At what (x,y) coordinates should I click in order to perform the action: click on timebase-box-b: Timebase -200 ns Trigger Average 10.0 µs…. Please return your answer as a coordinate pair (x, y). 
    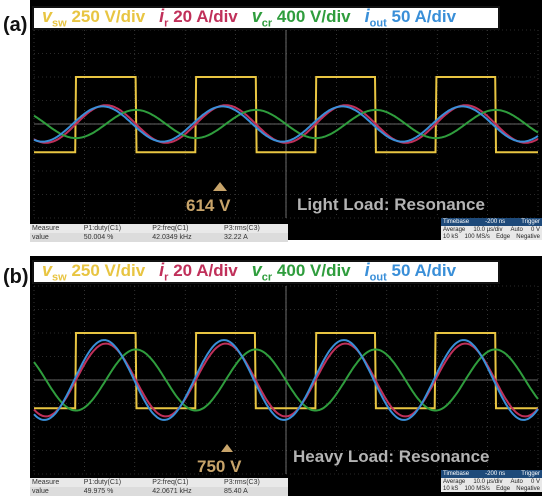
    Looking at the image, I should click on (491, 481).